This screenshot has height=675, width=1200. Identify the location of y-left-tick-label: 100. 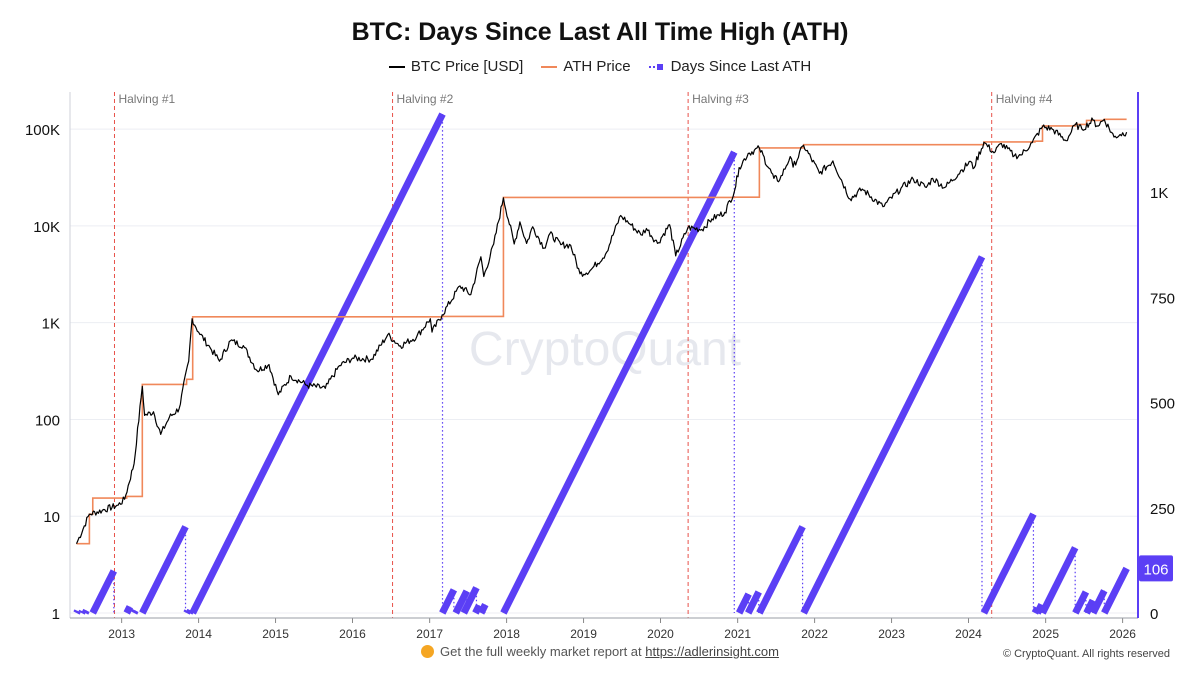
(47, 420).